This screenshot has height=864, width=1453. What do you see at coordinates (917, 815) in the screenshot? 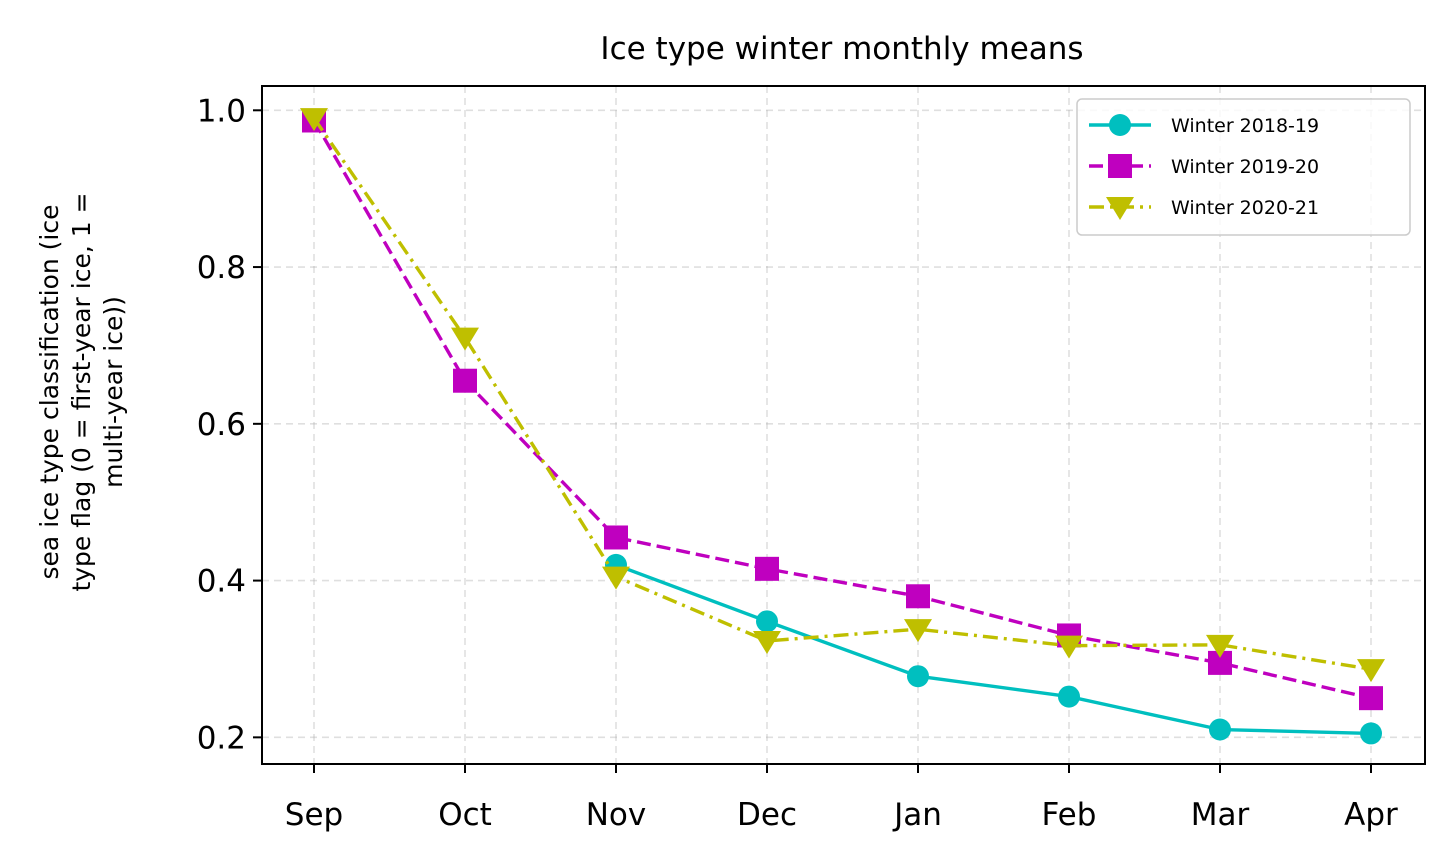
I see `x-tick-label: Jan` at bounding box center [917, 815].